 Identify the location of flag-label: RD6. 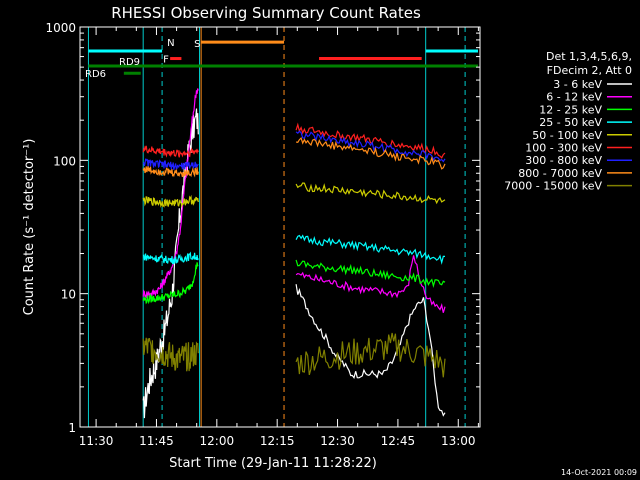
(95, 74).